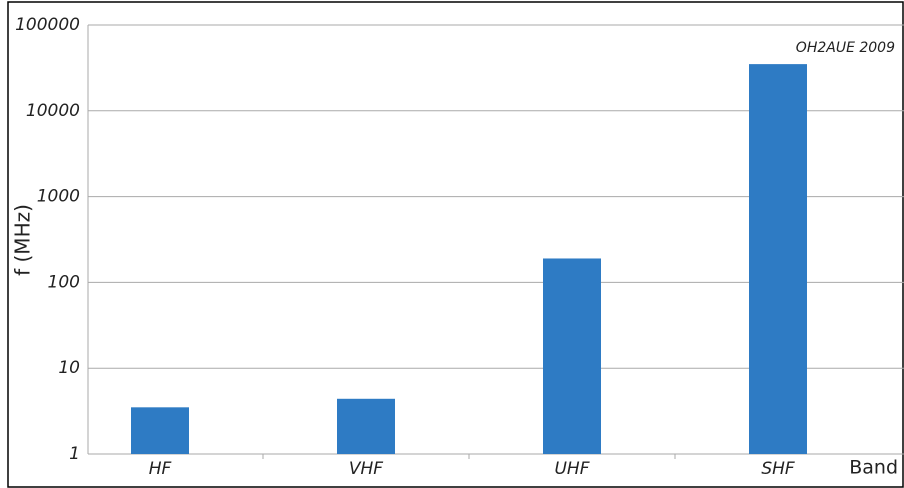  Describe the element at coordinates (366, 469) in the screenshot. I see `x-tick-label: VHF` at that location.